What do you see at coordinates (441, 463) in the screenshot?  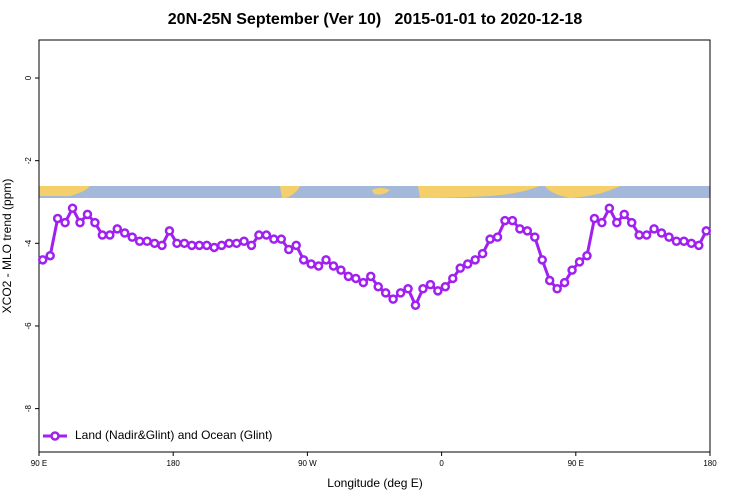 I see `x-tick-label: 0` at bounding box center [441, 463].